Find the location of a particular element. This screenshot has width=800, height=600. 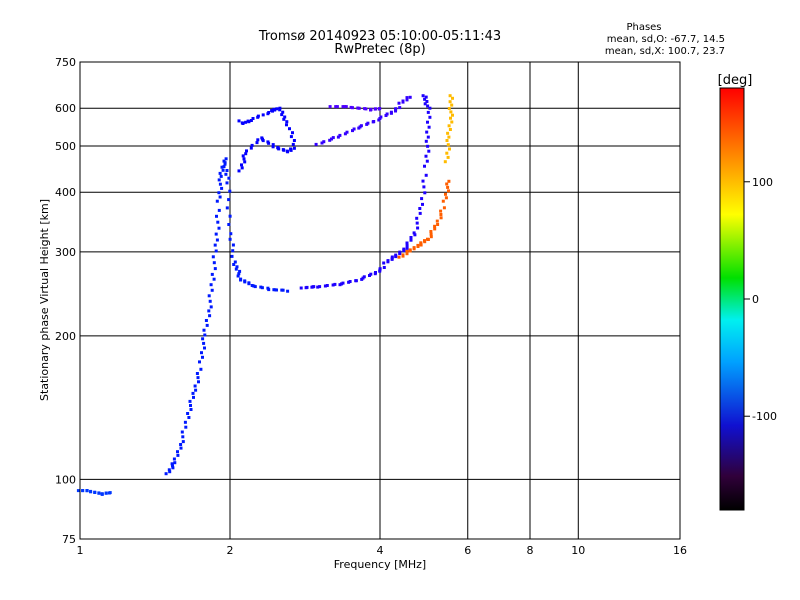

chart-title: Tromsø 20140923 05:10:00-05:11:43 is located at coordinates (379, 36).